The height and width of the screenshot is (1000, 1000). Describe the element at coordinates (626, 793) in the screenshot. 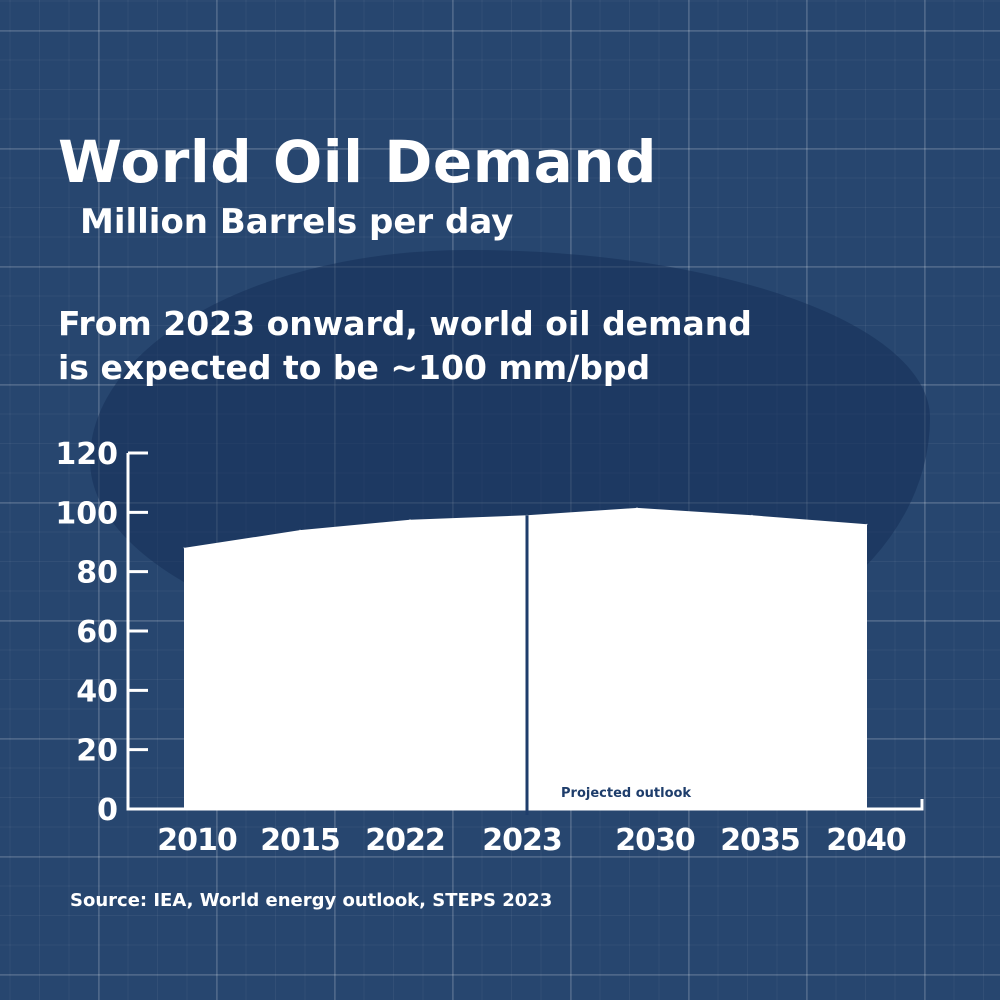

I see `projected-outlook-label: Projected outlook` at that location.